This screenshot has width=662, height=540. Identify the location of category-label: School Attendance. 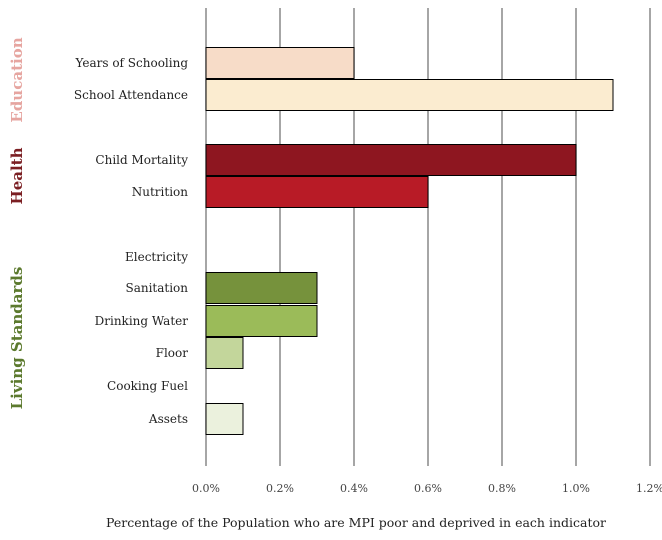
(131, 95).